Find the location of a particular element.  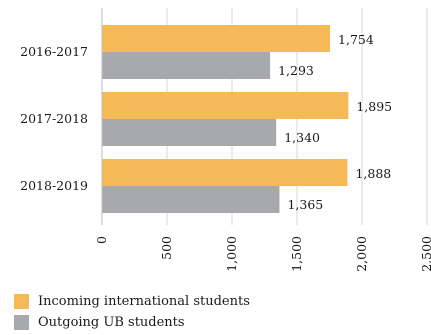

data-label: 1,895 is located at coordinates (374, 106).